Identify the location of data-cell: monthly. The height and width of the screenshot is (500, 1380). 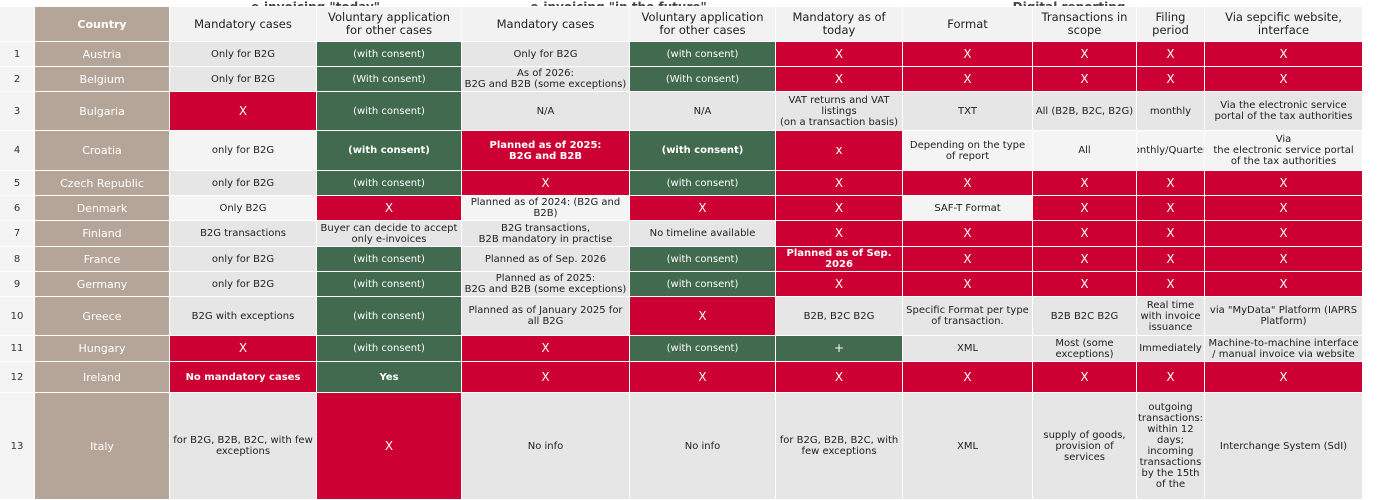
(1171, 111).